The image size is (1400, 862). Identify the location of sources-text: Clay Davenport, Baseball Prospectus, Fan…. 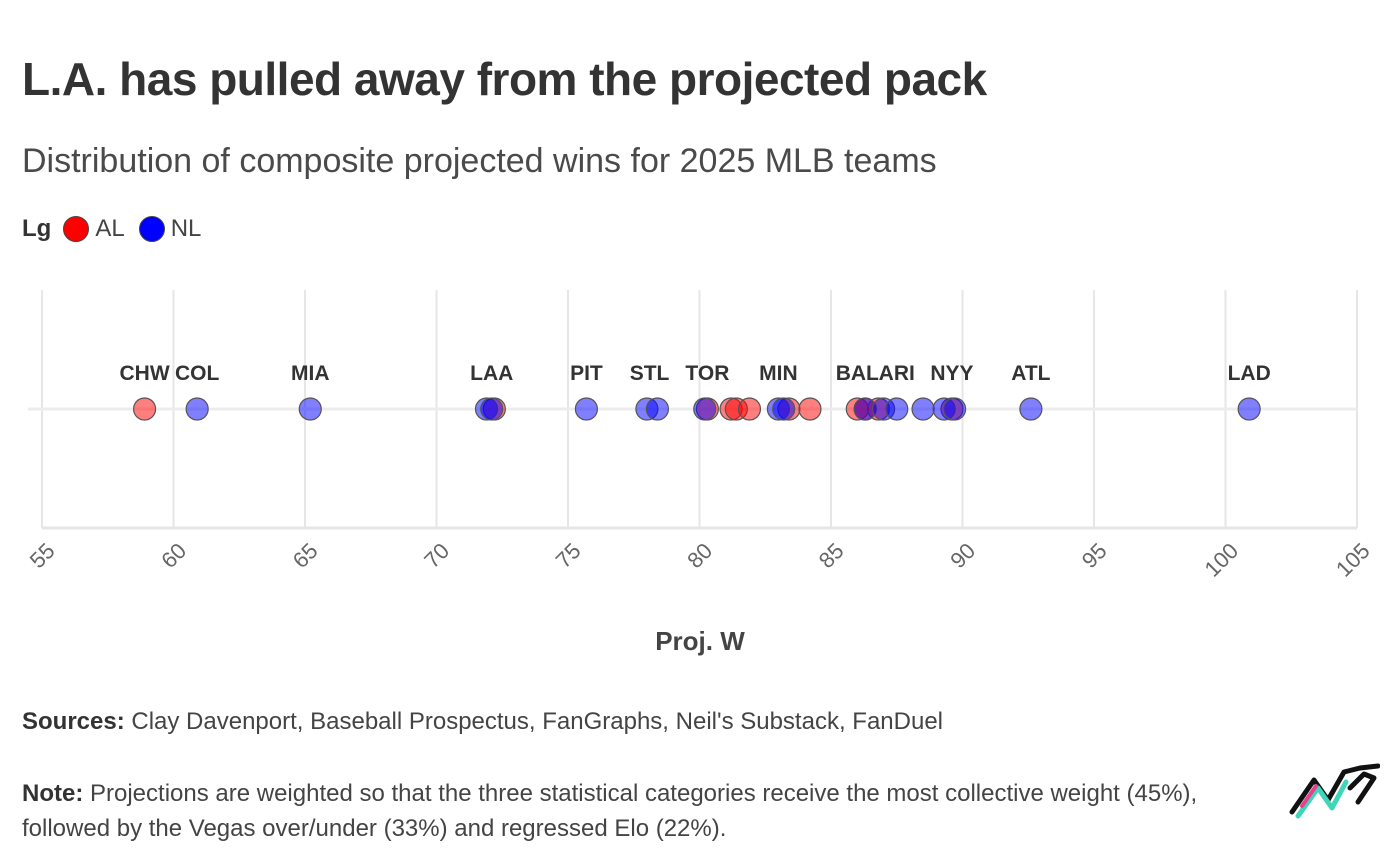
(533, 721).